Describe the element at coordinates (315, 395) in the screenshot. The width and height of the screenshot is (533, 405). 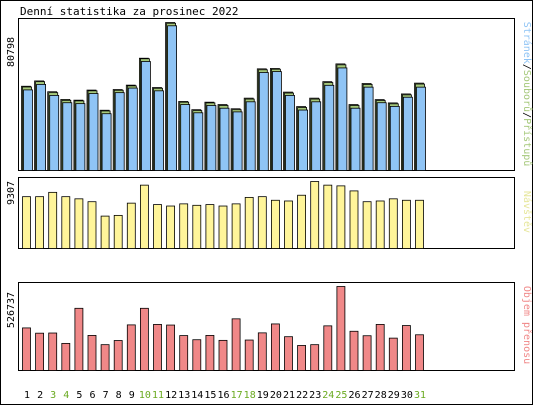
I see `x-tick-label: 23` at that location.